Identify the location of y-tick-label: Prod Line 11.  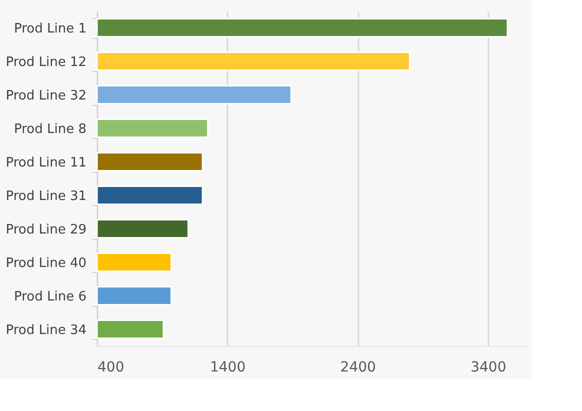
(46, 162).